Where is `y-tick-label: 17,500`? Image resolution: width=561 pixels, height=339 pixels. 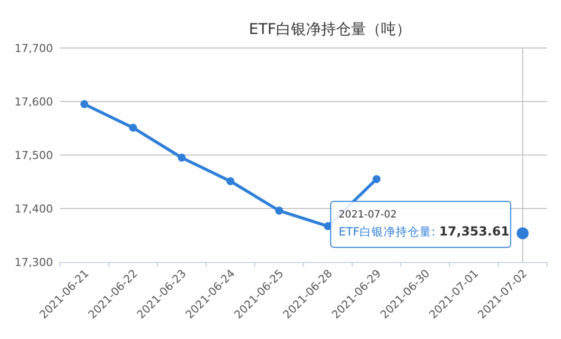 y-tick-label: 17,500 is located at coordinates (33, 155).